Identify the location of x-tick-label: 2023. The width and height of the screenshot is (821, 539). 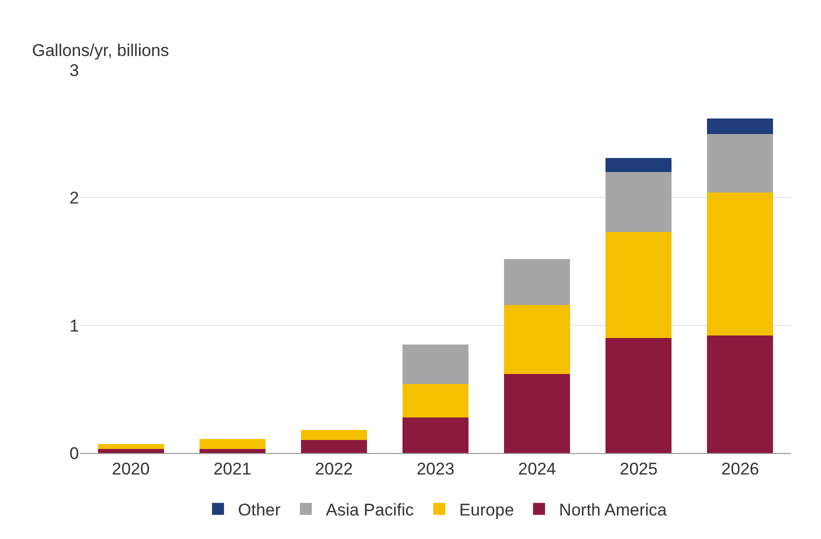
(435, 468).